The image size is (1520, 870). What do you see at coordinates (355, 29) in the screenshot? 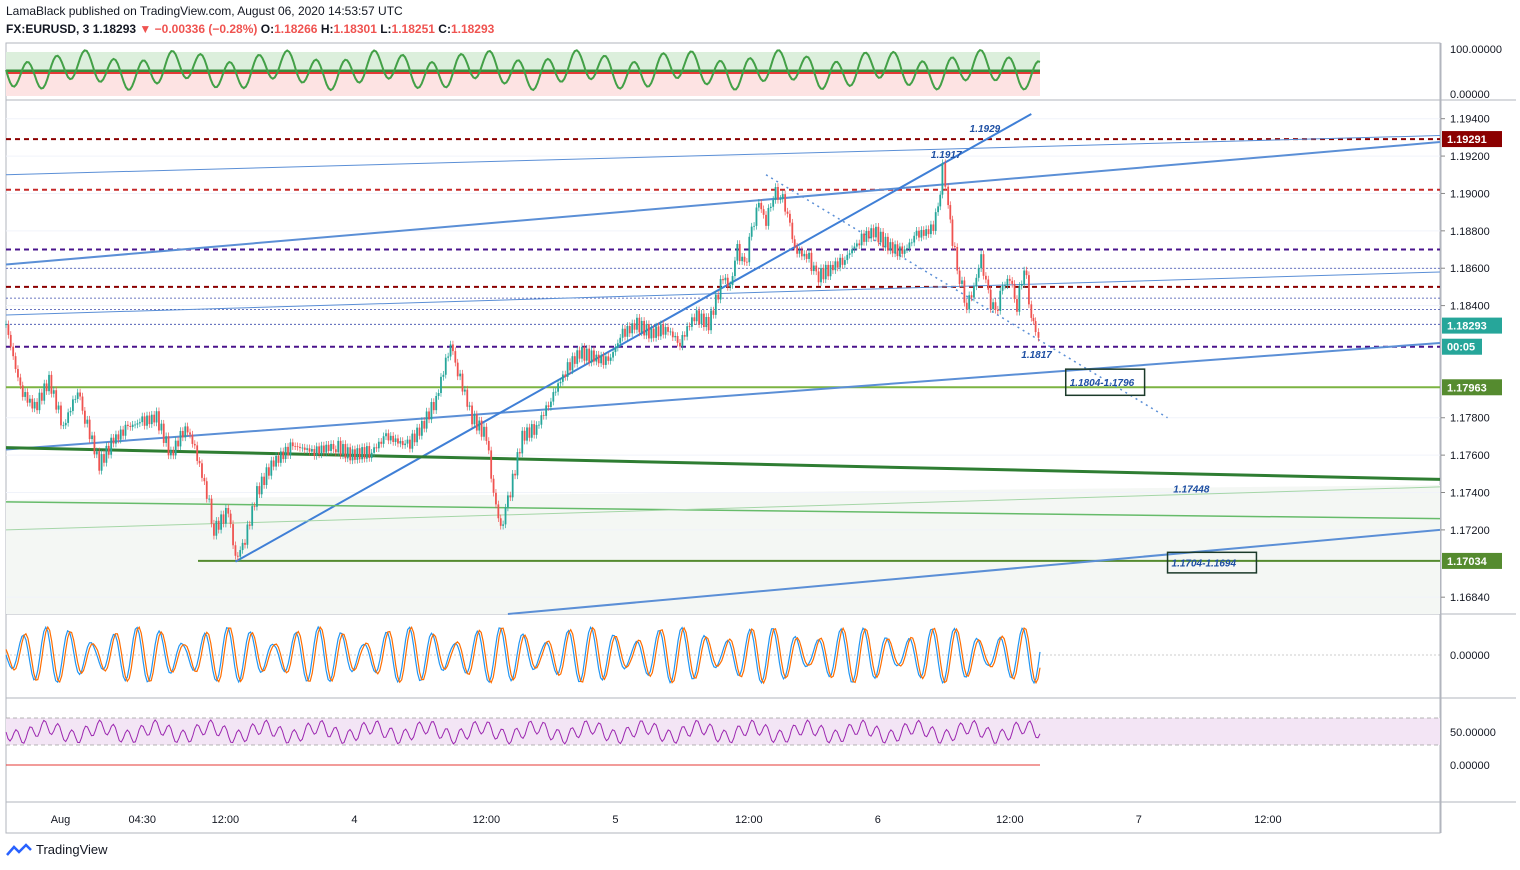
I see `high-value: 1.18301` at bounding box center [355, 29].